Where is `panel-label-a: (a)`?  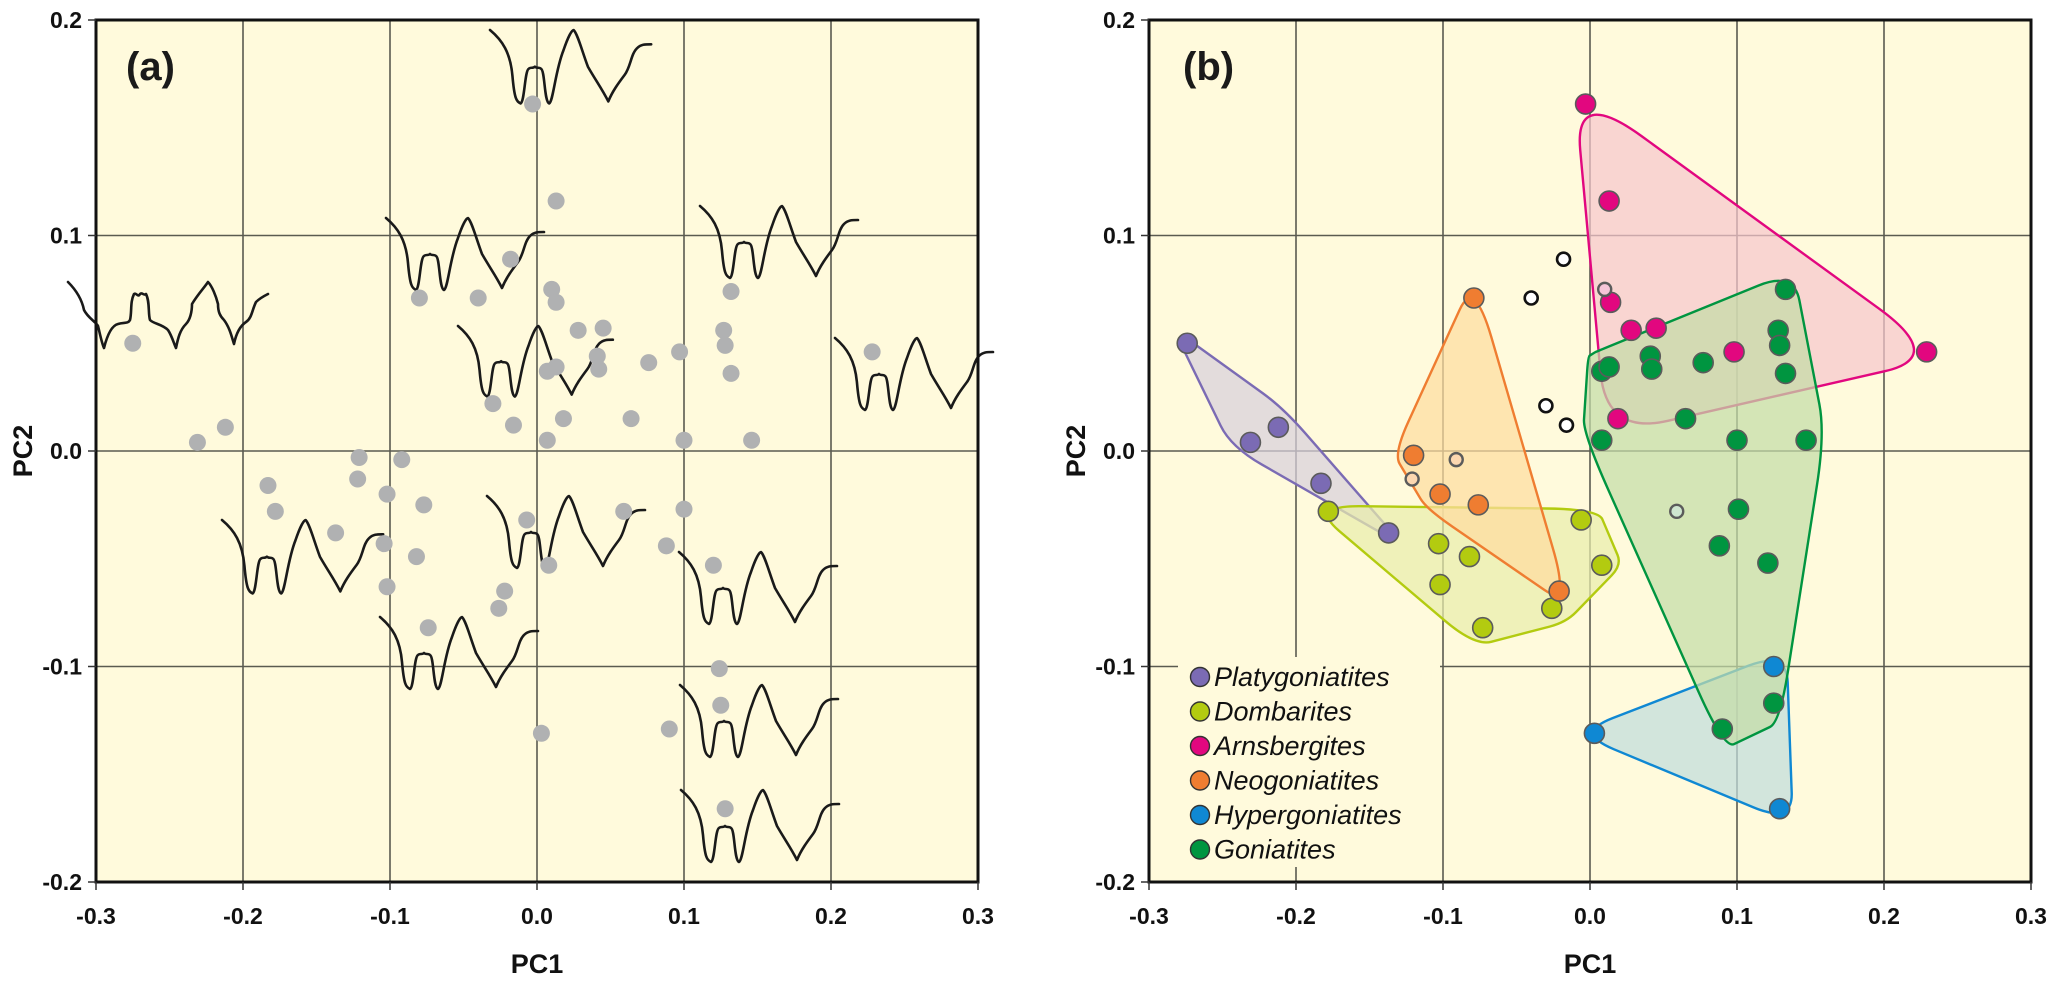 panel-label-a: (a) is located at coordinates (150, 67).